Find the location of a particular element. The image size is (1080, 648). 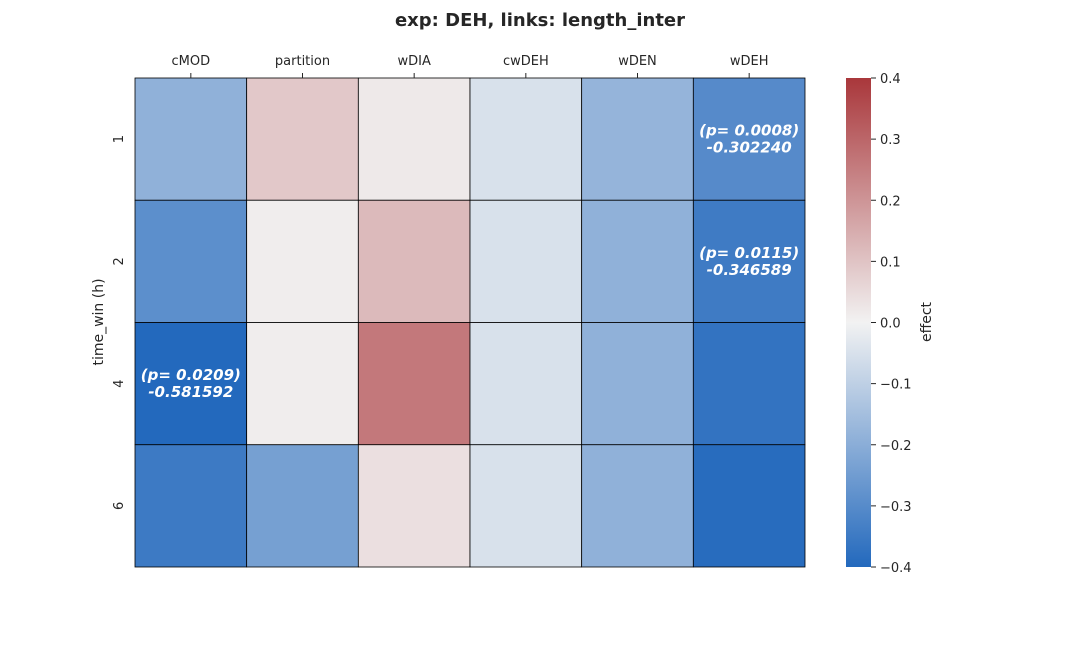

row-tick-label: 2 is located at coordinates (119, 261).